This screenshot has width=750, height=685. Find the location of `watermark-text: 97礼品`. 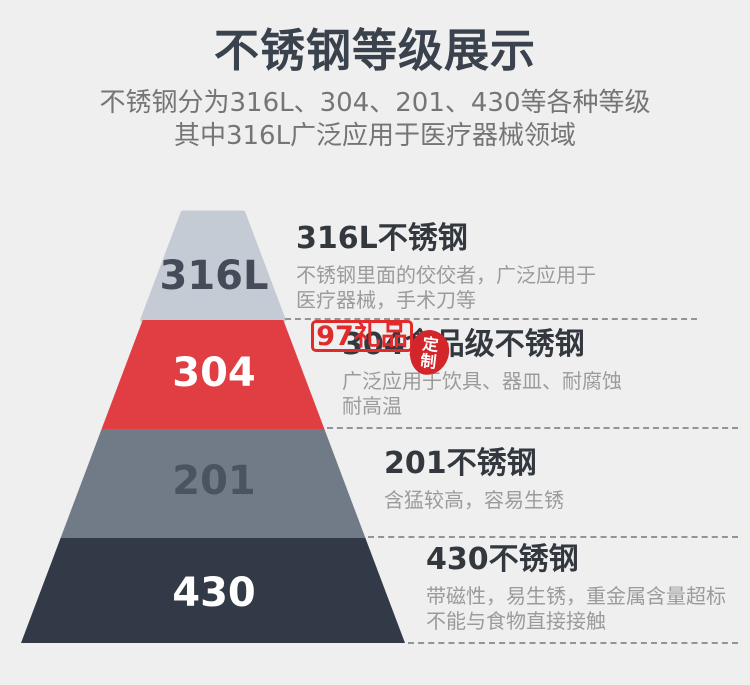

watermark-text: 97礼品 is located at coordinates (362, 336).